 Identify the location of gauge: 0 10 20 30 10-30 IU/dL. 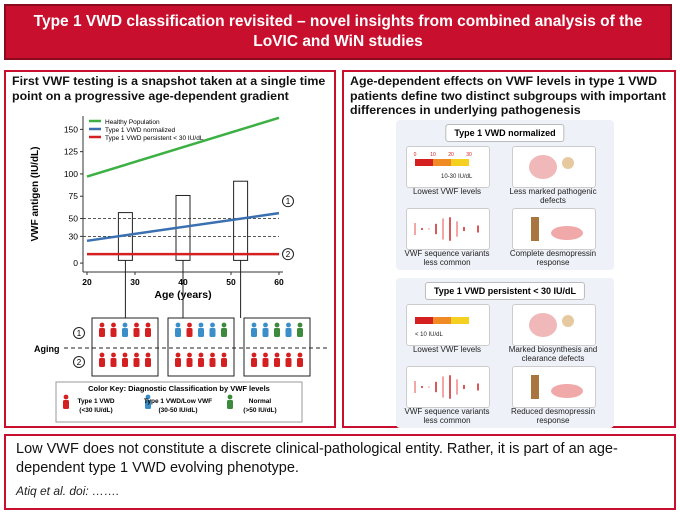
(443, 166).